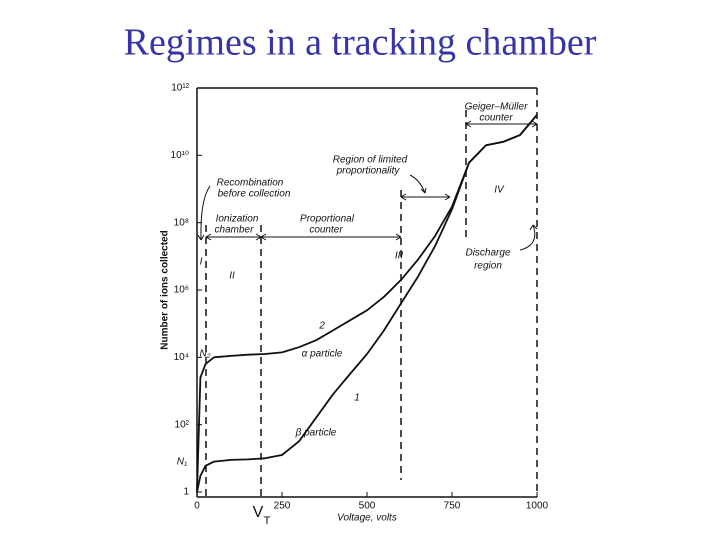 The height and width of the screenshot is (540, 720). I want to click on x-tick-label: 750, so click(452, 506).